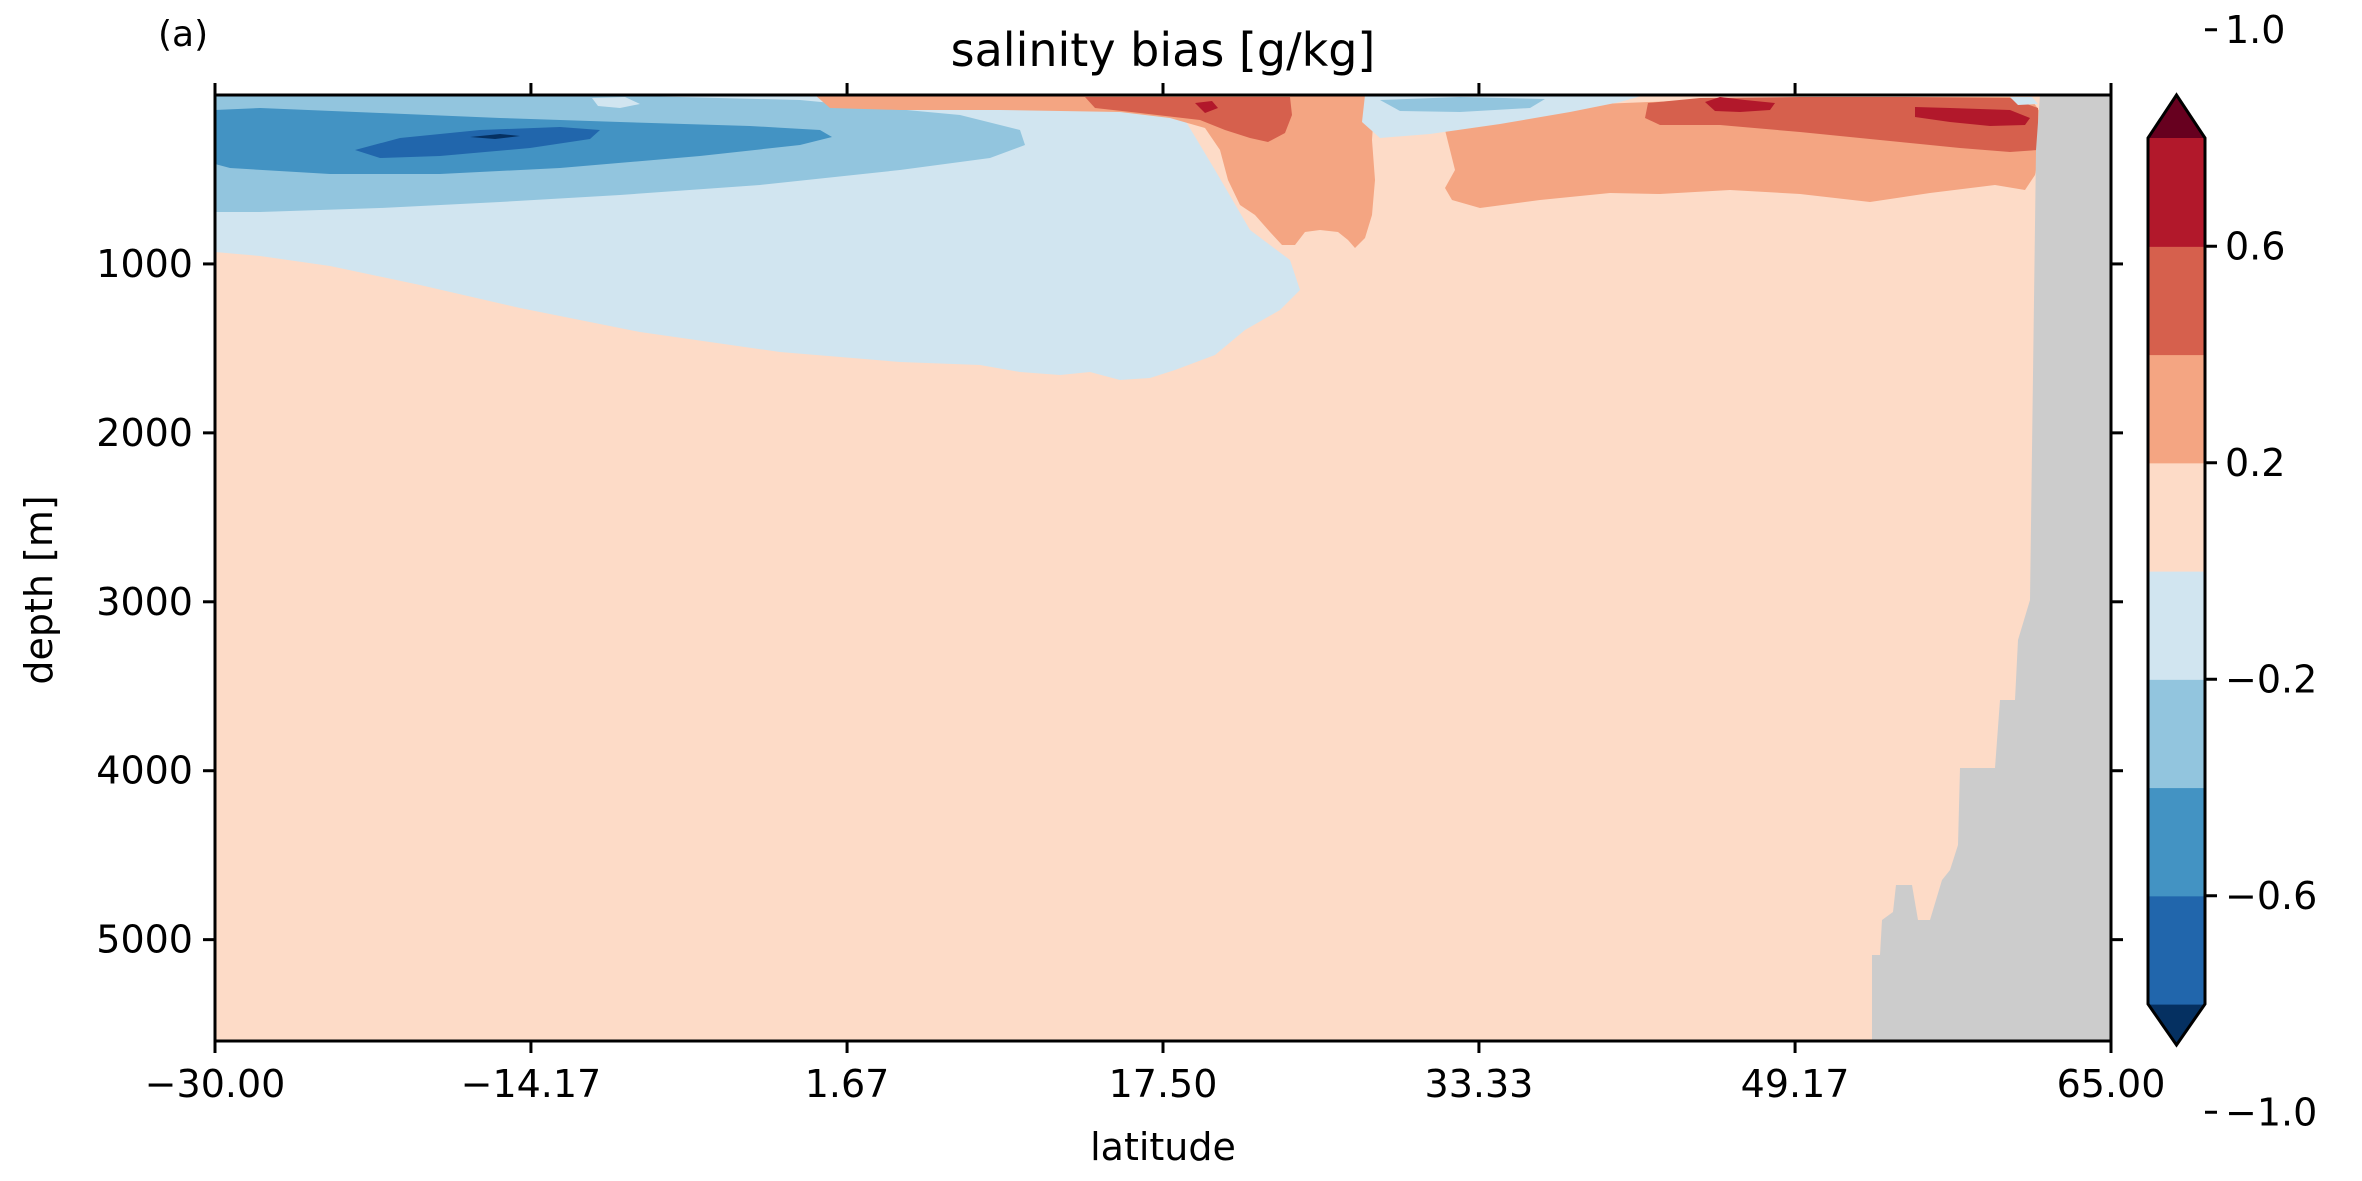 This screenshot has height=1181, width=2362. I want to click on x-tick-label: 33.33, so click(1479, 1084).